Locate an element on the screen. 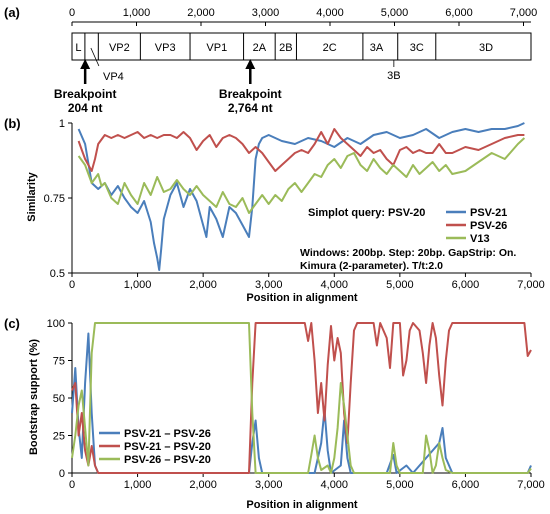 This screenshot has width=550, height=514. genome-axis-tick-label: 1,000 is located at coordinates (137, 13).